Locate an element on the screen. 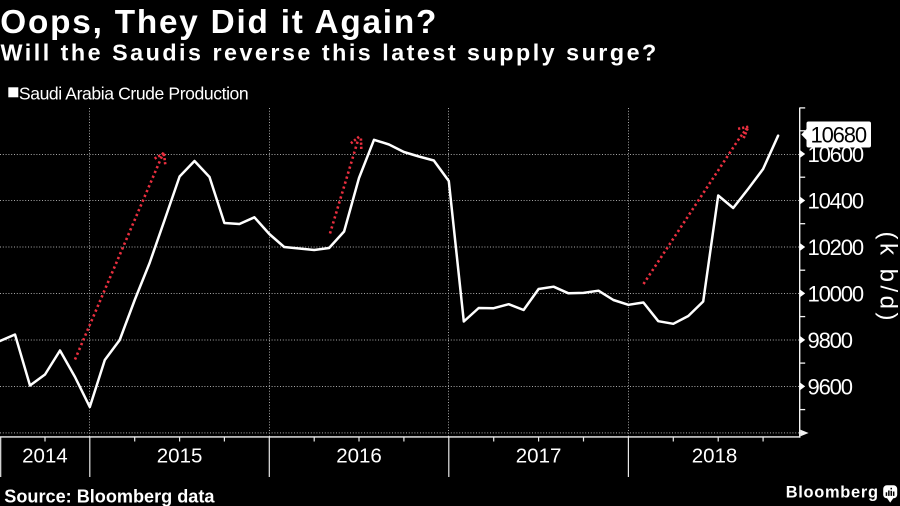  svg-text: 10400 is located at coordinates (836, 200).